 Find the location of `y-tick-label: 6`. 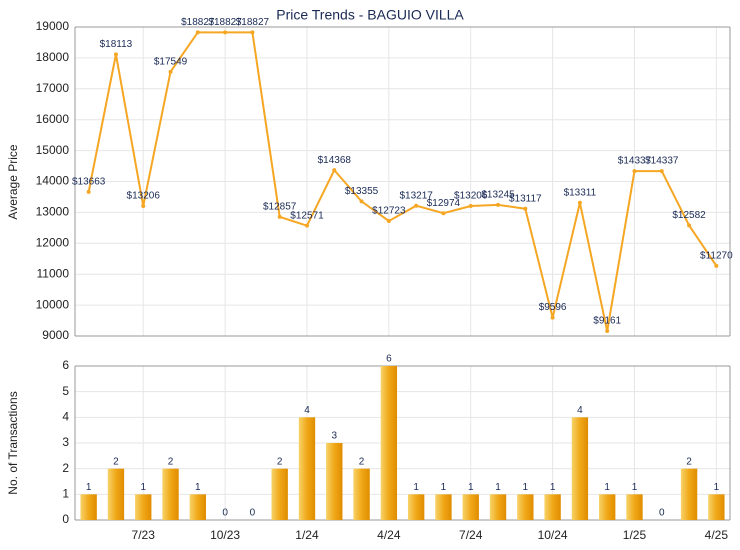

y-tick-label: 6 is located at coordinates (65, 365).